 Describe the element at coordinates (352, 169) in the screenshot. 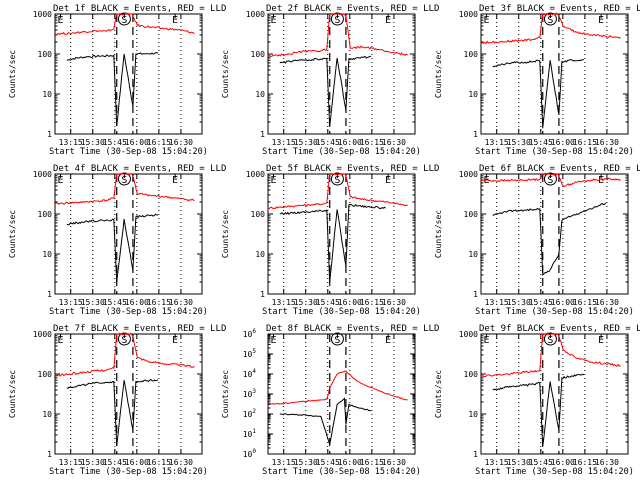

I see `panel-title: Det 5f BLACK = Events, RED = LLD` at that location.